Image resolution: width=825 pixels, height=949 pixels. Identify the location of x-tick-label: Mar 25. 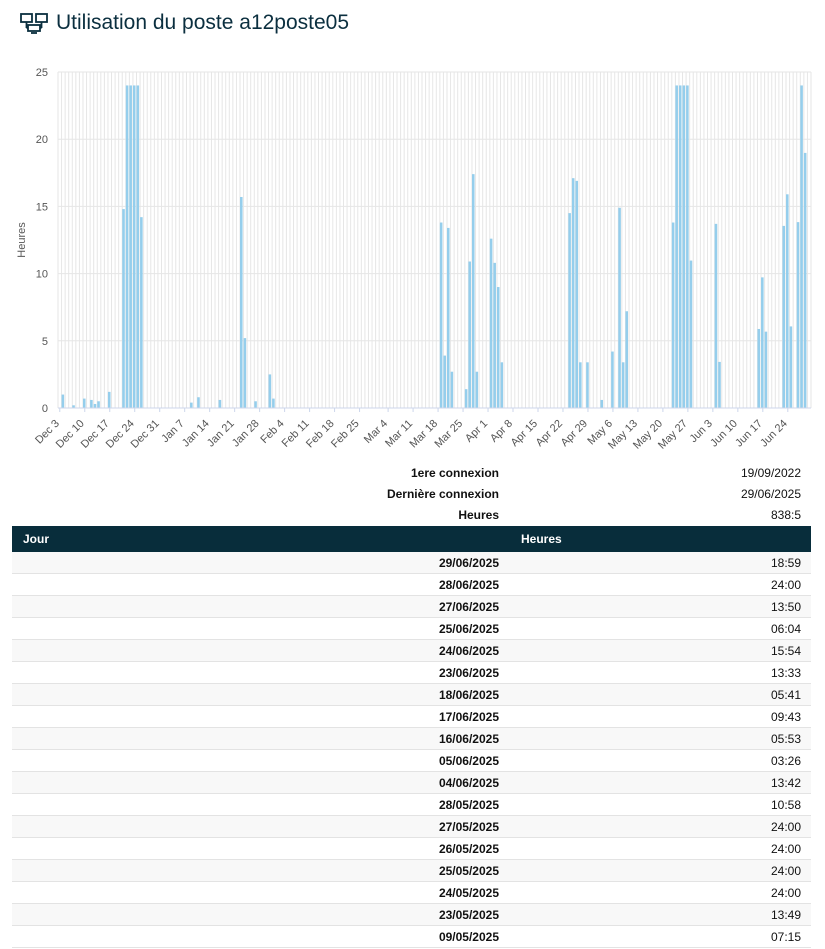
(448, 434).